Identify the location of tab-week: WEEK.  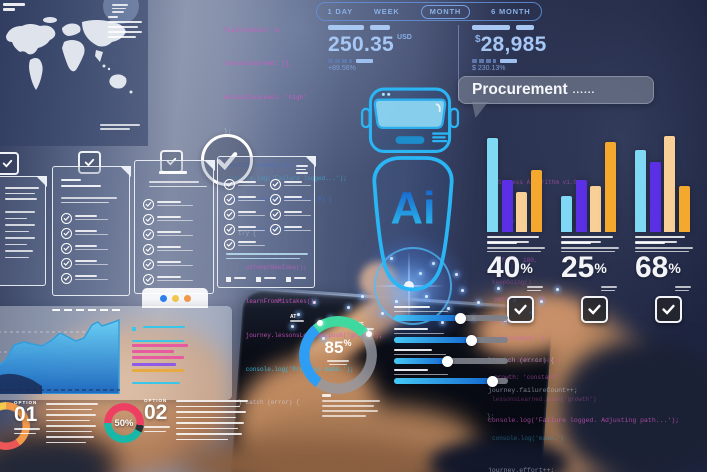
(386, 11).